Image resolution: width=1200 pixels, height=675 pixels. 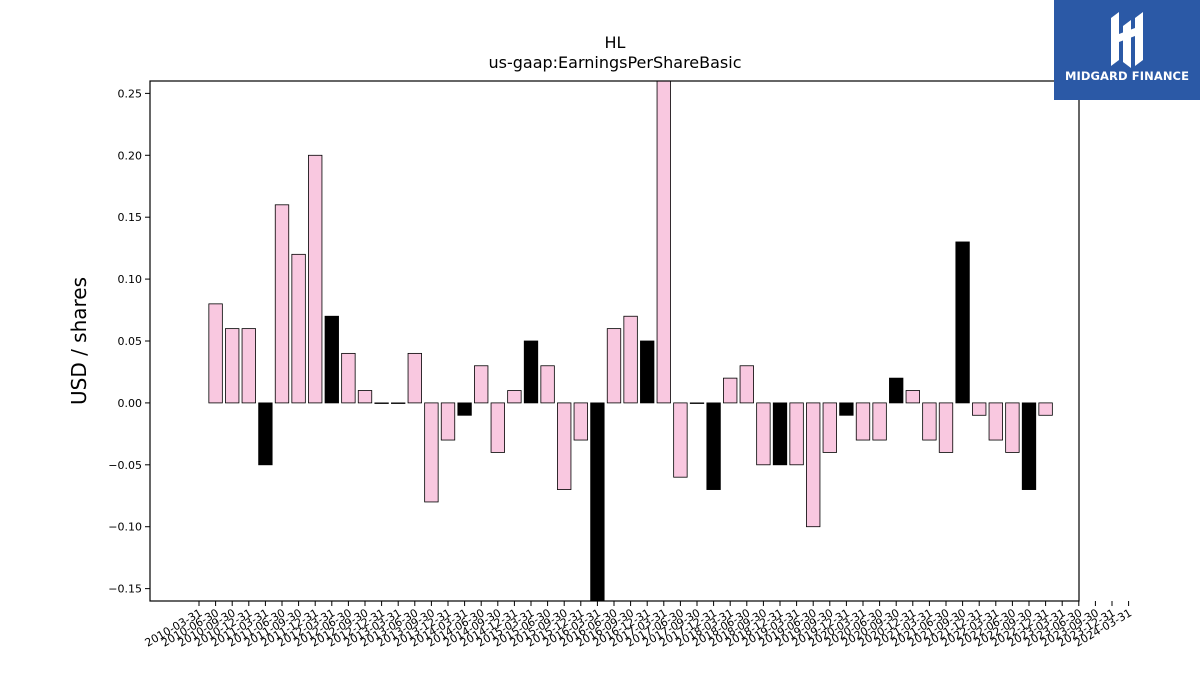 What do you see at coordinates (125, 465) in the screenshot?
I see `y-tick-label: −0.05` at bounding box center [125, 465].